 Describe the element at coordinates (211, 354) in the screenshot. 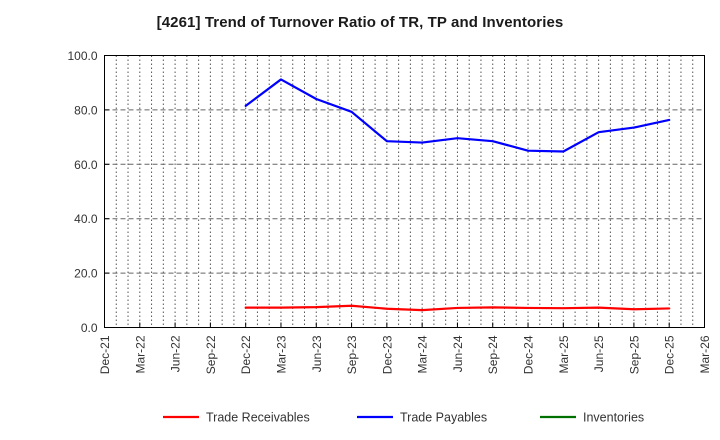

I see `x-tick-label: Sep-22` at that location.